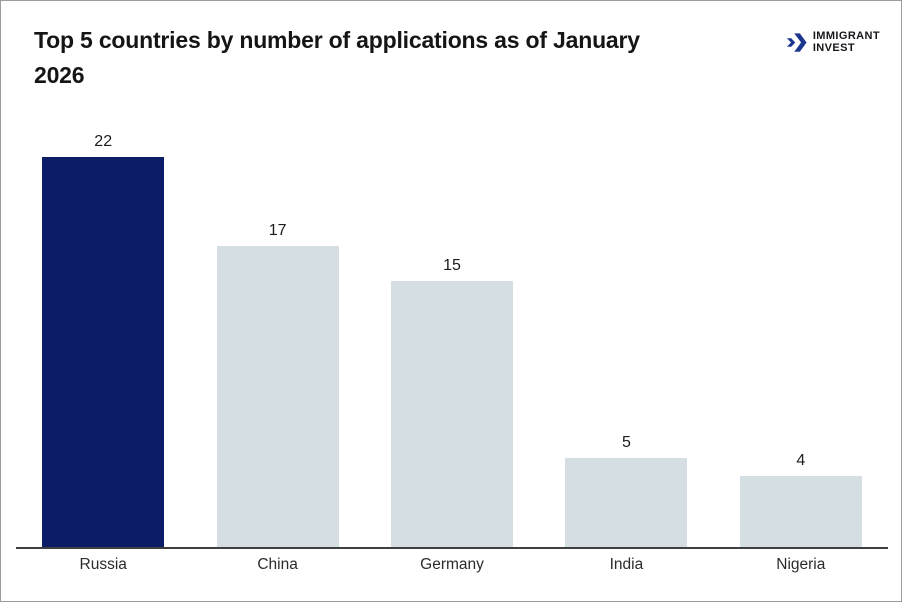 This screenshot has height=602, width=902. I want to click on logo-wordmark: IMMIGRANT INVEST, so click(846, 42).